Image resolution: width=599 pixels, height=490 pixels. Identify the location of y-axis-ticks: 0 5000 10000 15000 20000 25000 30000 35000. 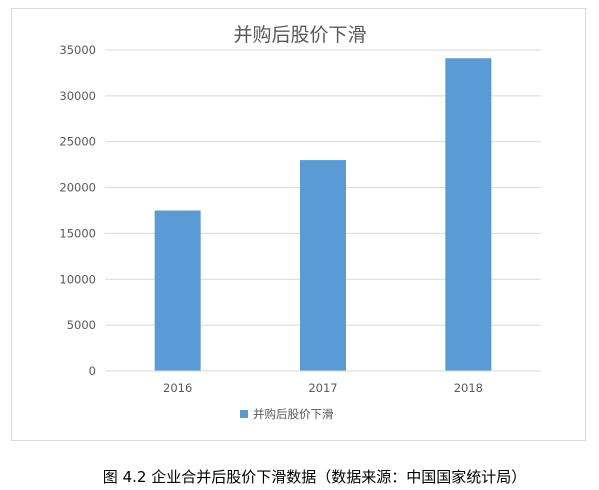
(77, 210).